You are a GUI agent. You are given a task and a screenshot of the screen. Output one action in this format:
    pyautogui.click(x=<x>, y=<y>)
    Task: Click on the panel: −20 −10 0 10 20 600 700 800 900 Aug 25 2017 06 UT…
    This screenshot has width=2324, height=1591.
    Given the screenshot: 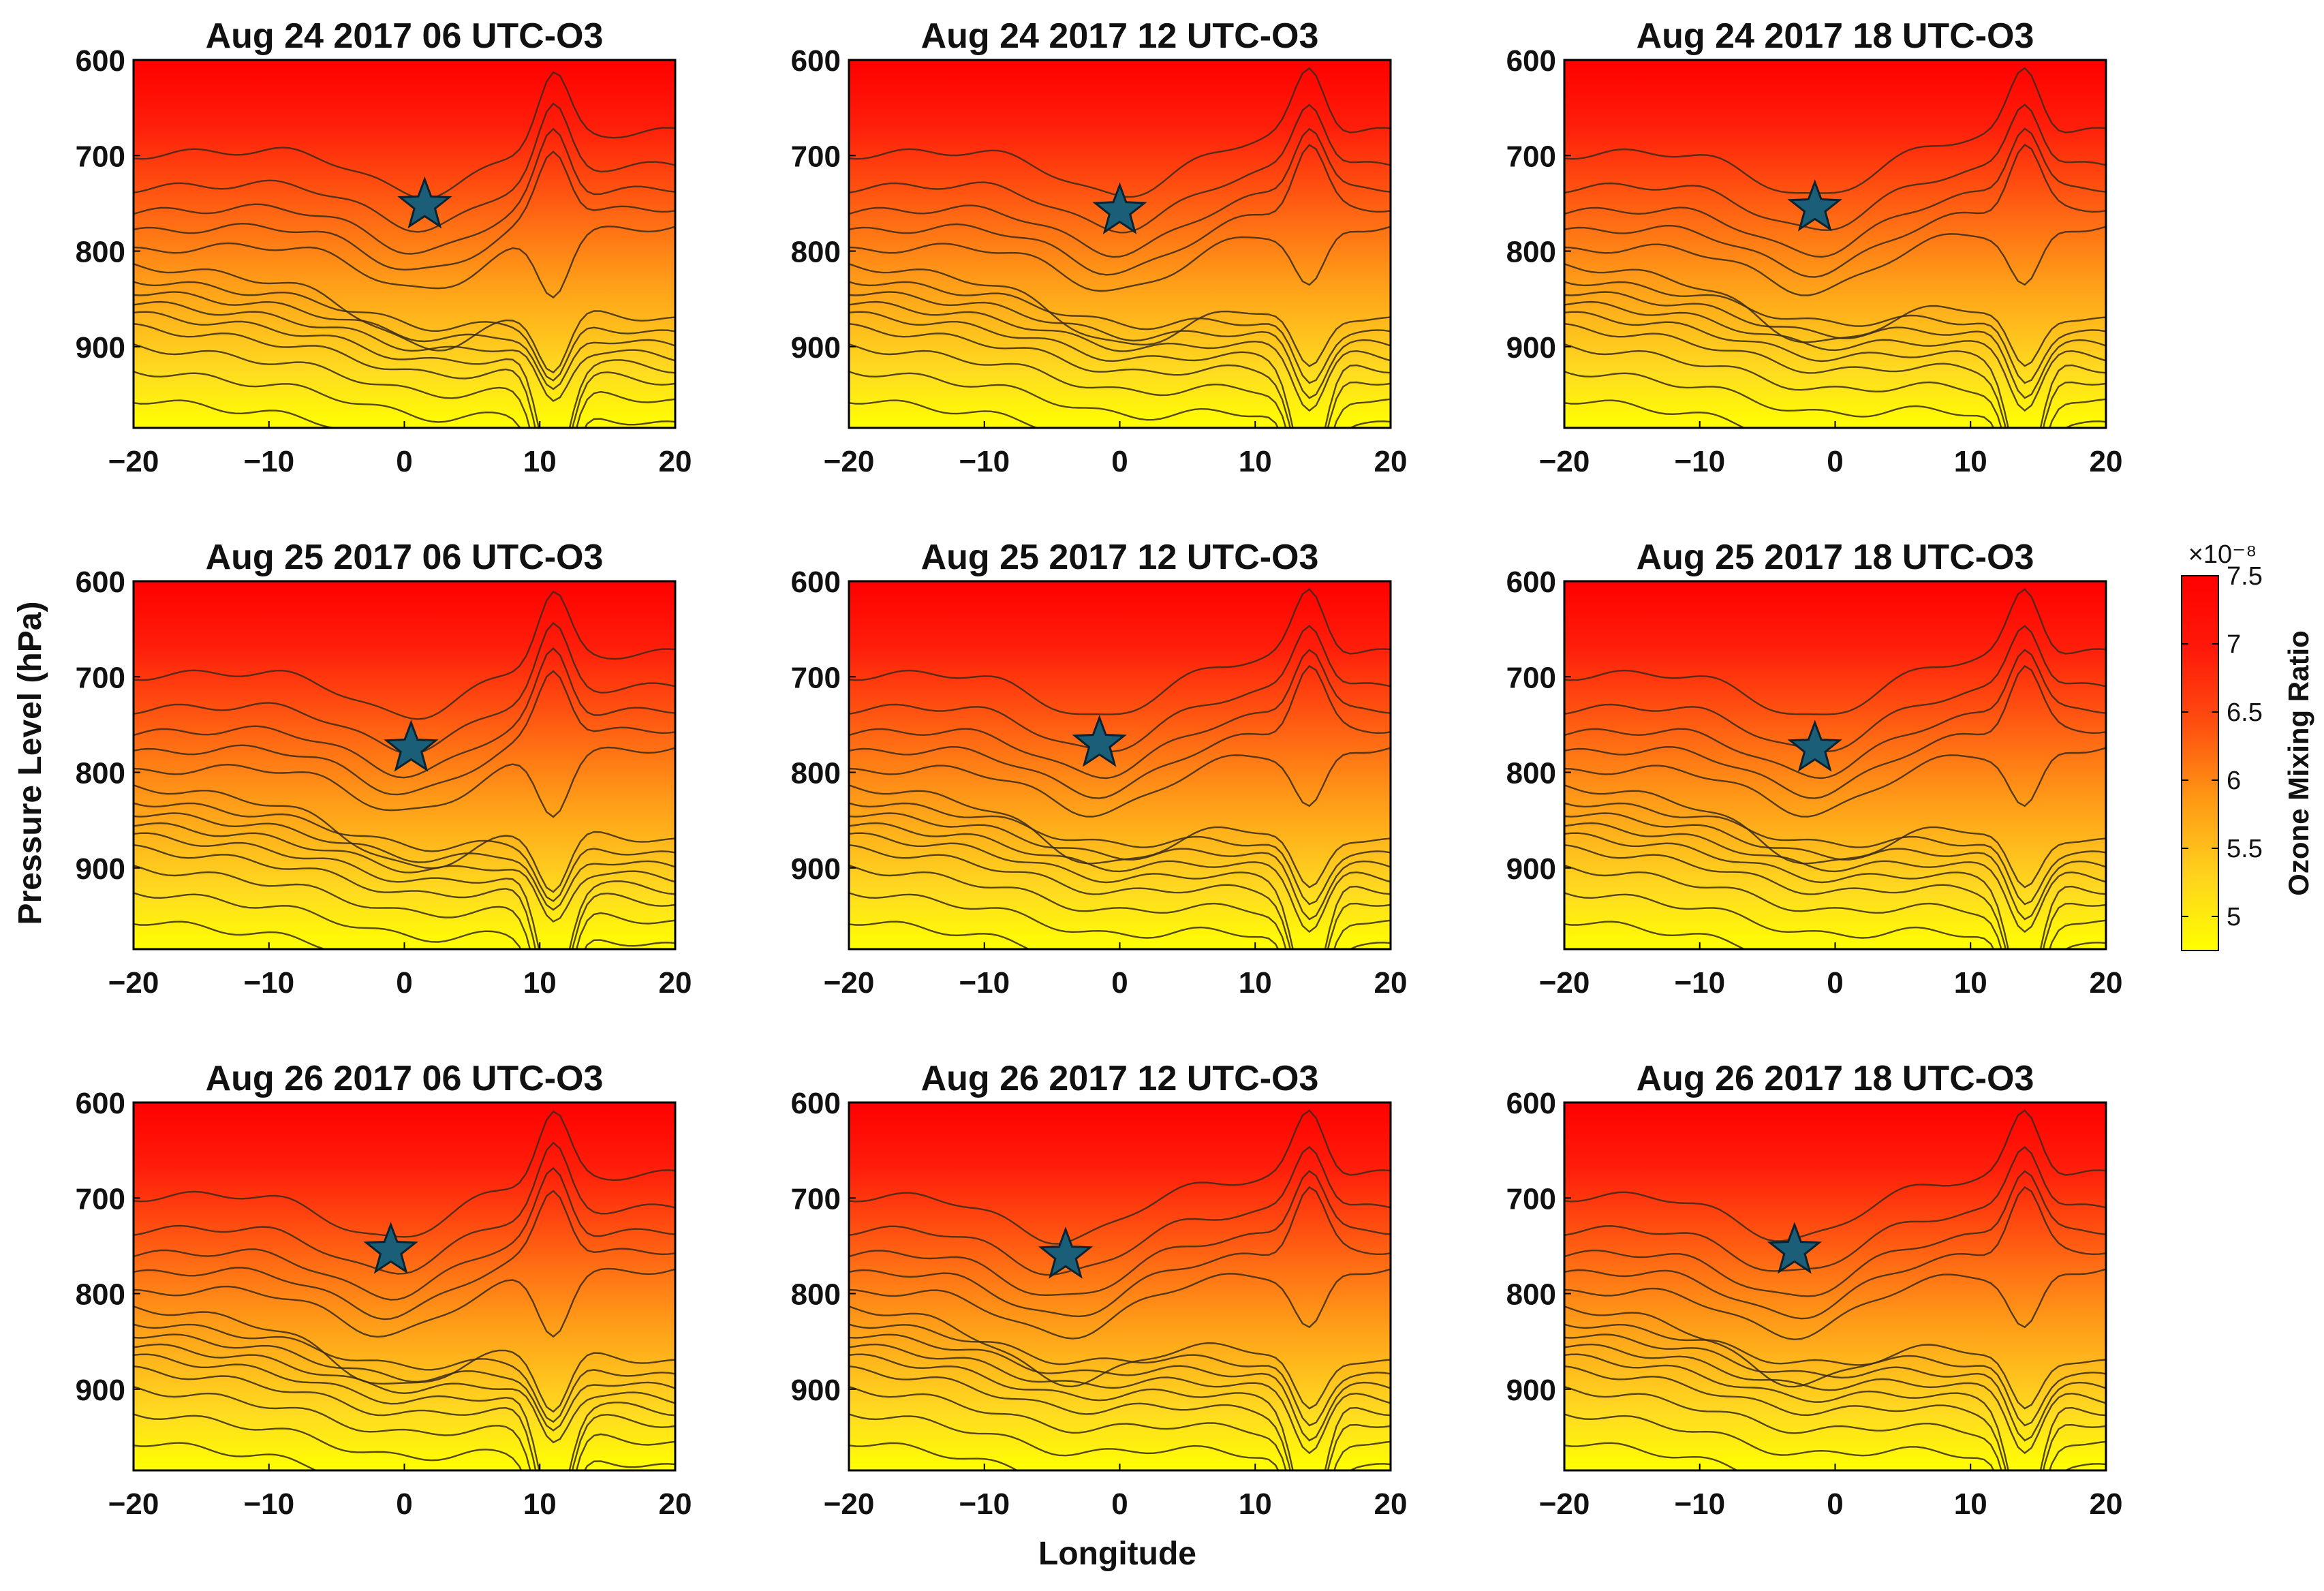 What is the action you would take?
    pyautogui.click(x=384, y=769)
    